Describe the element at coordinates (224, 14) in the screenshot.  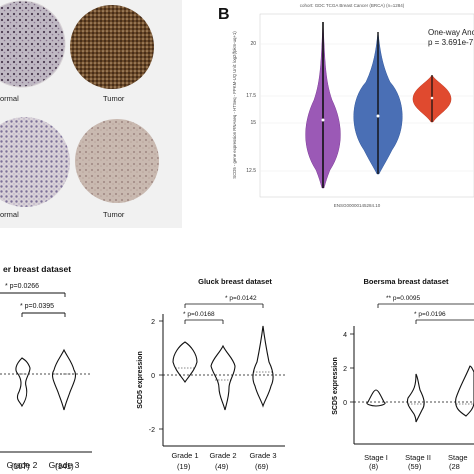
I see `panel-letter-b: B` at that location.